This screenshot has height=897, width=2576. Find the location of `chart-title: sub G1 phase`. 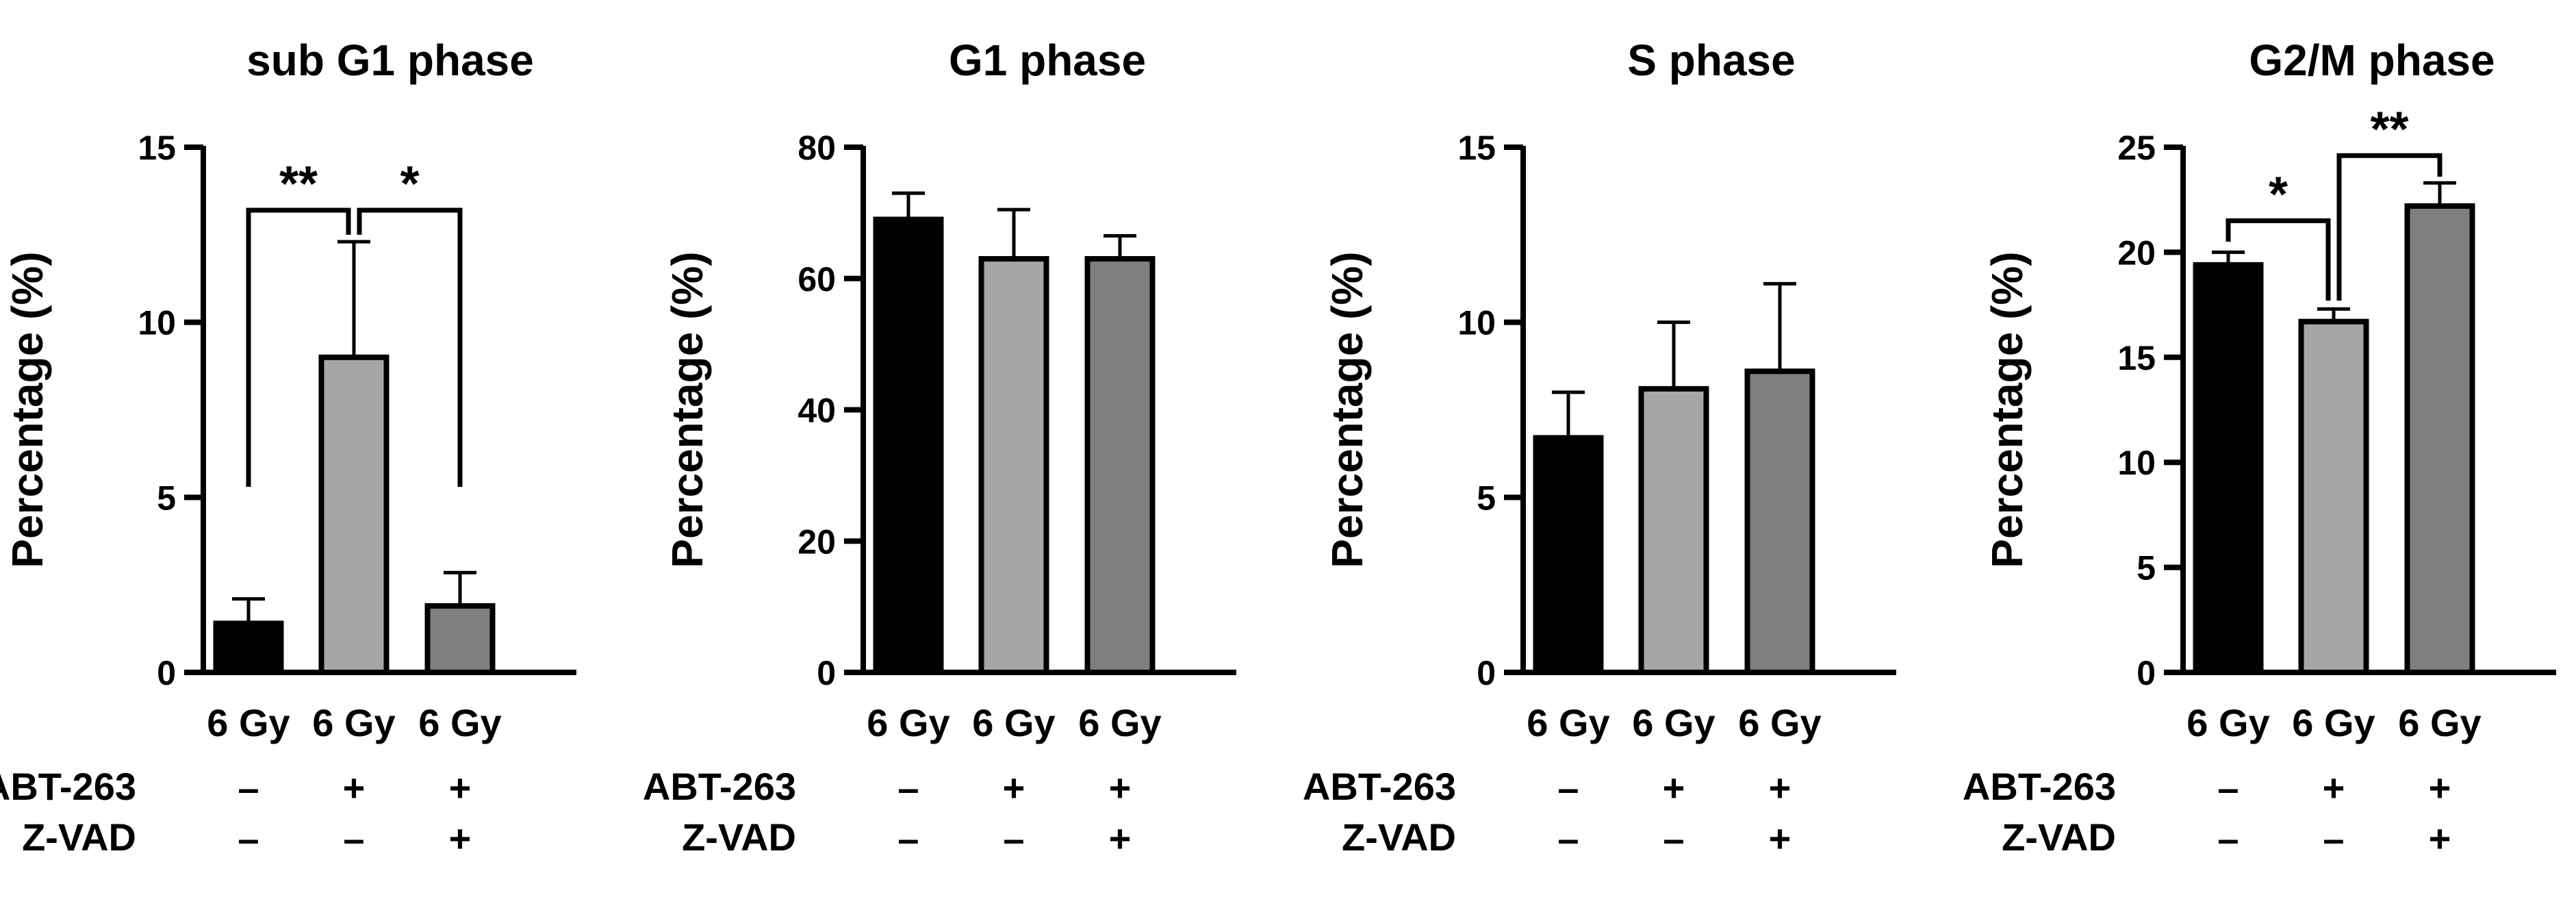

chart-title: sub G1 phase is located at coordinates (390, 61).